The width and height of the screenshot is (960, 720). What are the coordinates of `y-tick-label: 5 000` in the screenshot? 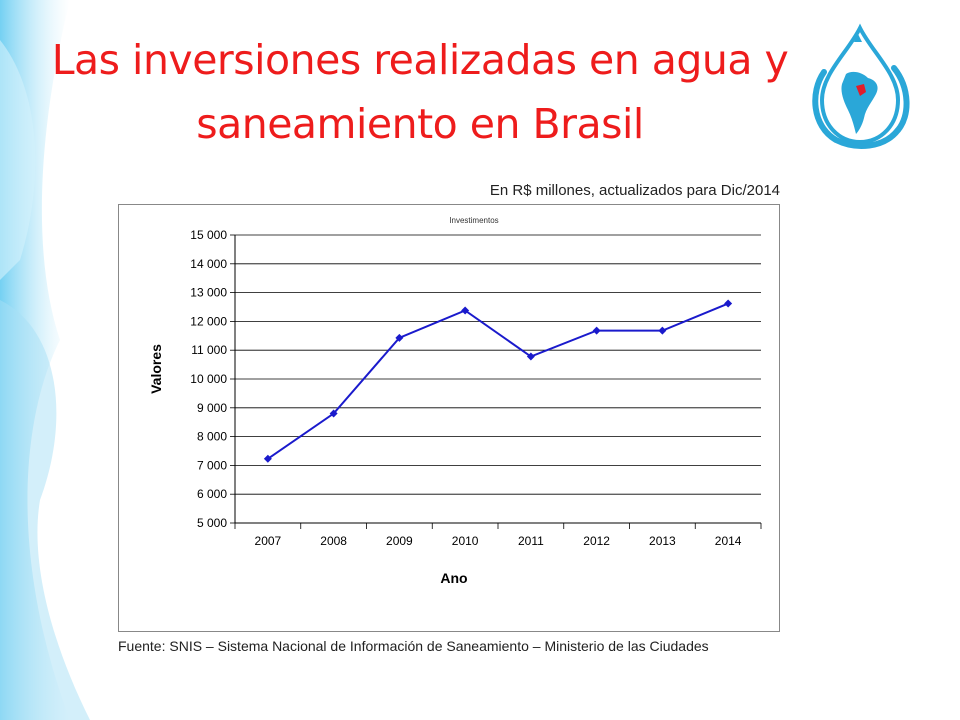 It's located at (212, 523).